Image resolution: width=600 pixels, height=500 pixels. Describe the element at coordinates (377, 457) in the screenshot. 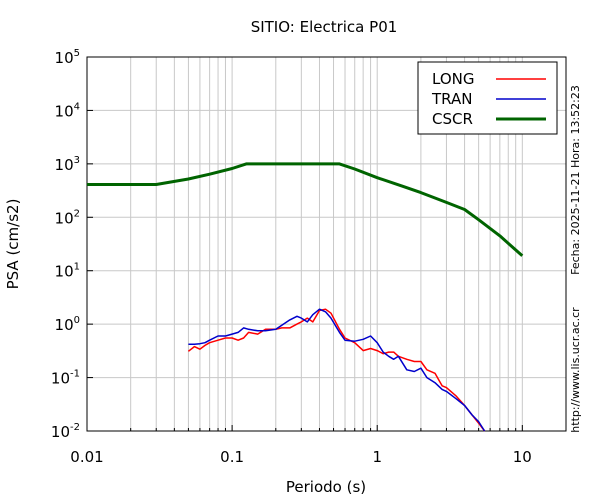

I see `x-tick-label: 1` at that location.